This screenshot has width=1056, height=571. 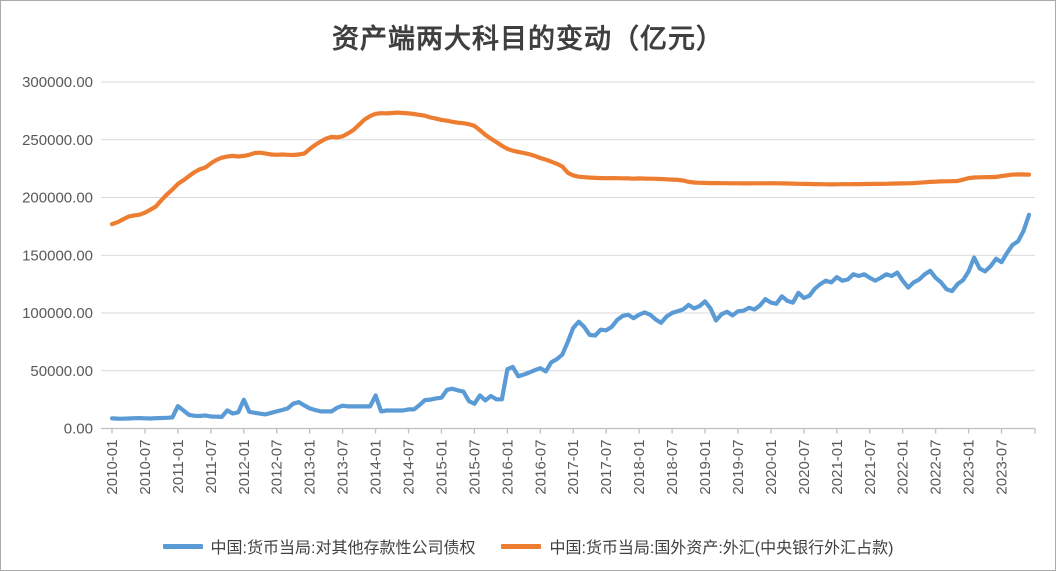 I want to click on x-axis-tick-label: 2023-07, so click(x=1002, y=467).